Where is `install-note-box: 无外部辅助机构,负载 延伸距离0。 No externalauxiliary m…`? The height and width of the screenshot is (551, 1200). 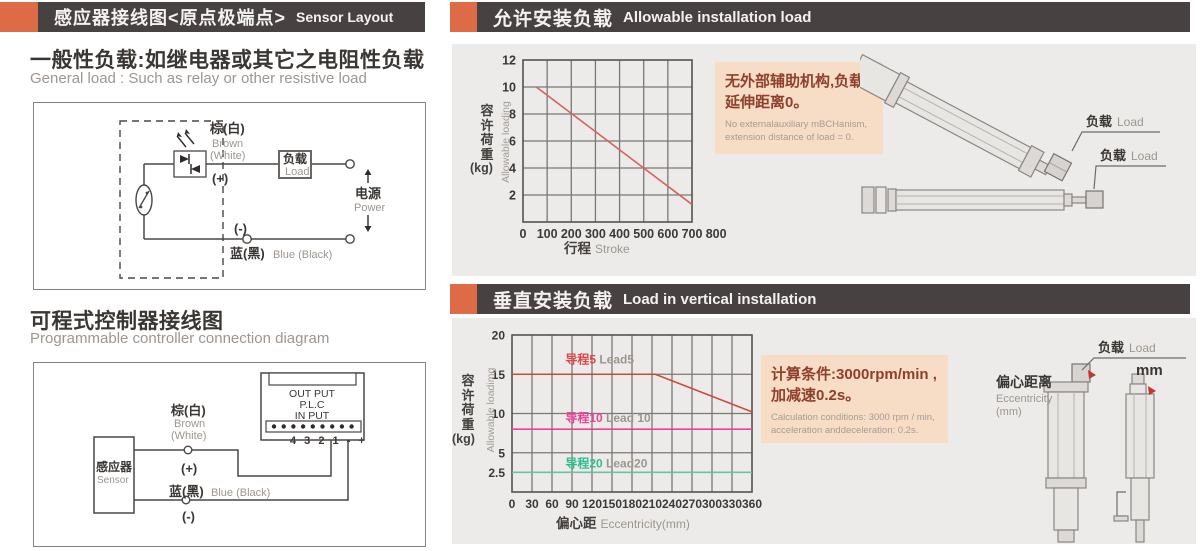
install-note-box: 无外部辅助机构,负载 延伸距离0。 No externalauxiliary m… is located at coordinates (799, 108).